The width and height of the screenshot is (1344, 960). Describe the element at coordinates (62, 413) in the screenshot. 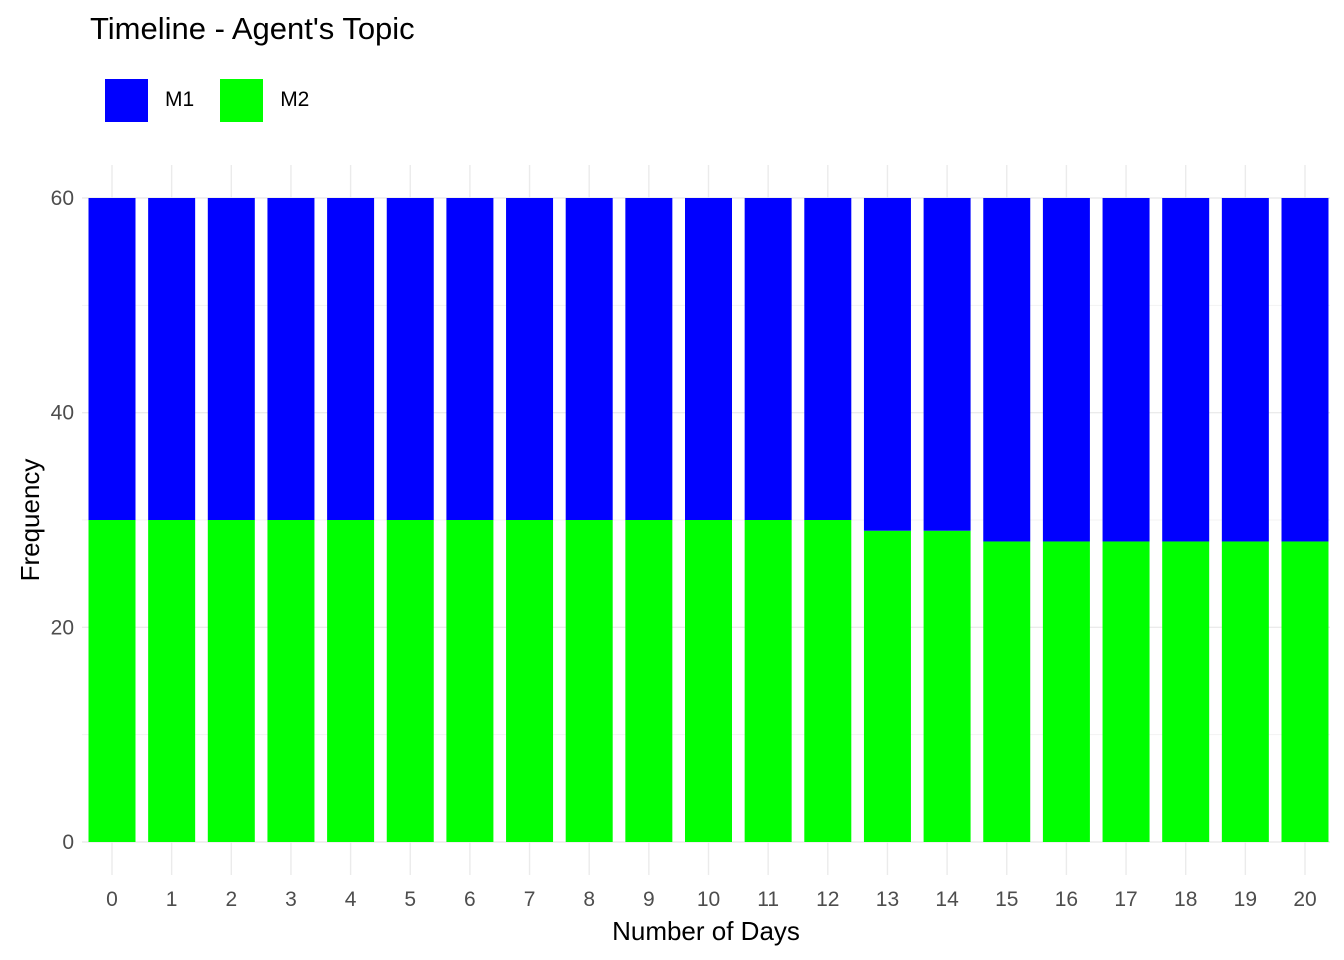

I see `y-tick-label: 40` at that location.